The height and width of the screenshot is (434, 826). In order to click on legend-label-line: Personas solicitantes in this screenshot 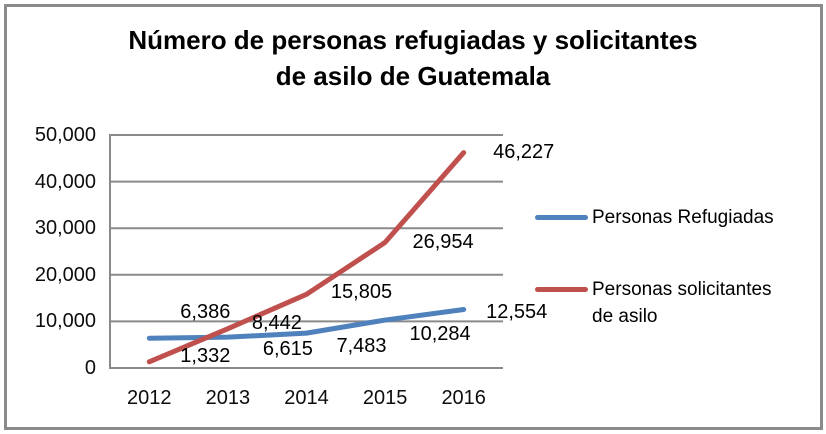, I will do `click(682, 289)`.